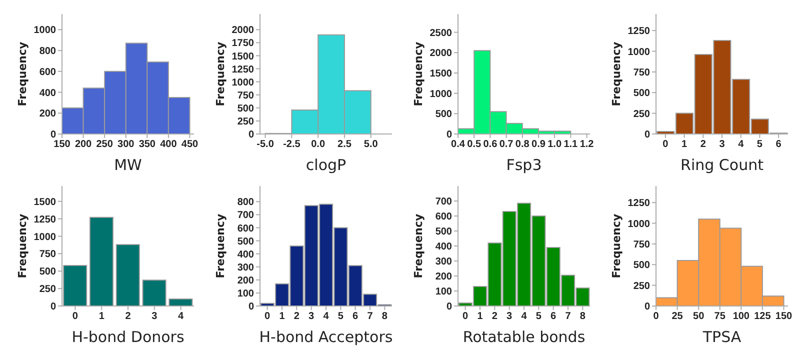  What do you see at coordinates (292, 144) in the screenshot?
I see `x-tick-label: -2.5` at bounding box center [292, 144].